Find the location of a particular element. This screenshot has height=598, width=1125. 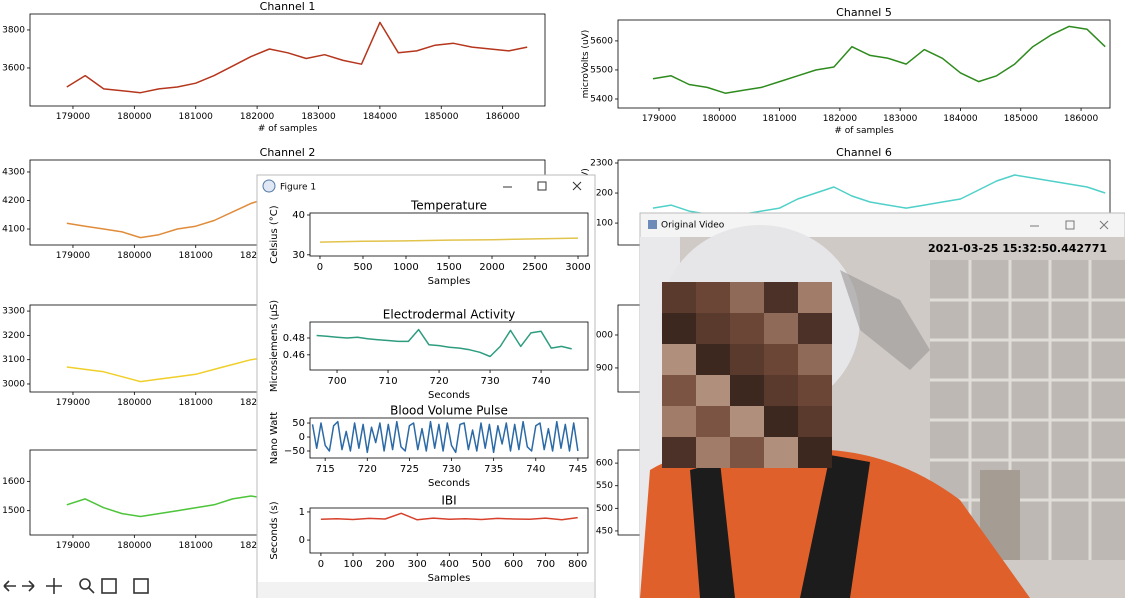

y-axis-label: microVolts (uV) is located at coordinates (586, 64).